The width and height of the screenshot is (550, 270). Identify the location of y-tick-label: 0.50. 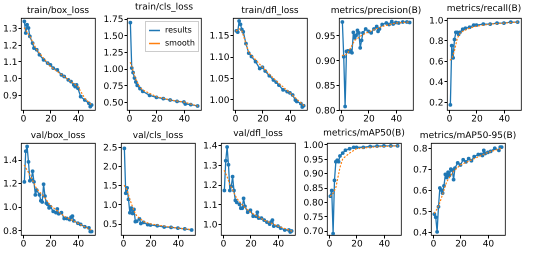
(113, 103).